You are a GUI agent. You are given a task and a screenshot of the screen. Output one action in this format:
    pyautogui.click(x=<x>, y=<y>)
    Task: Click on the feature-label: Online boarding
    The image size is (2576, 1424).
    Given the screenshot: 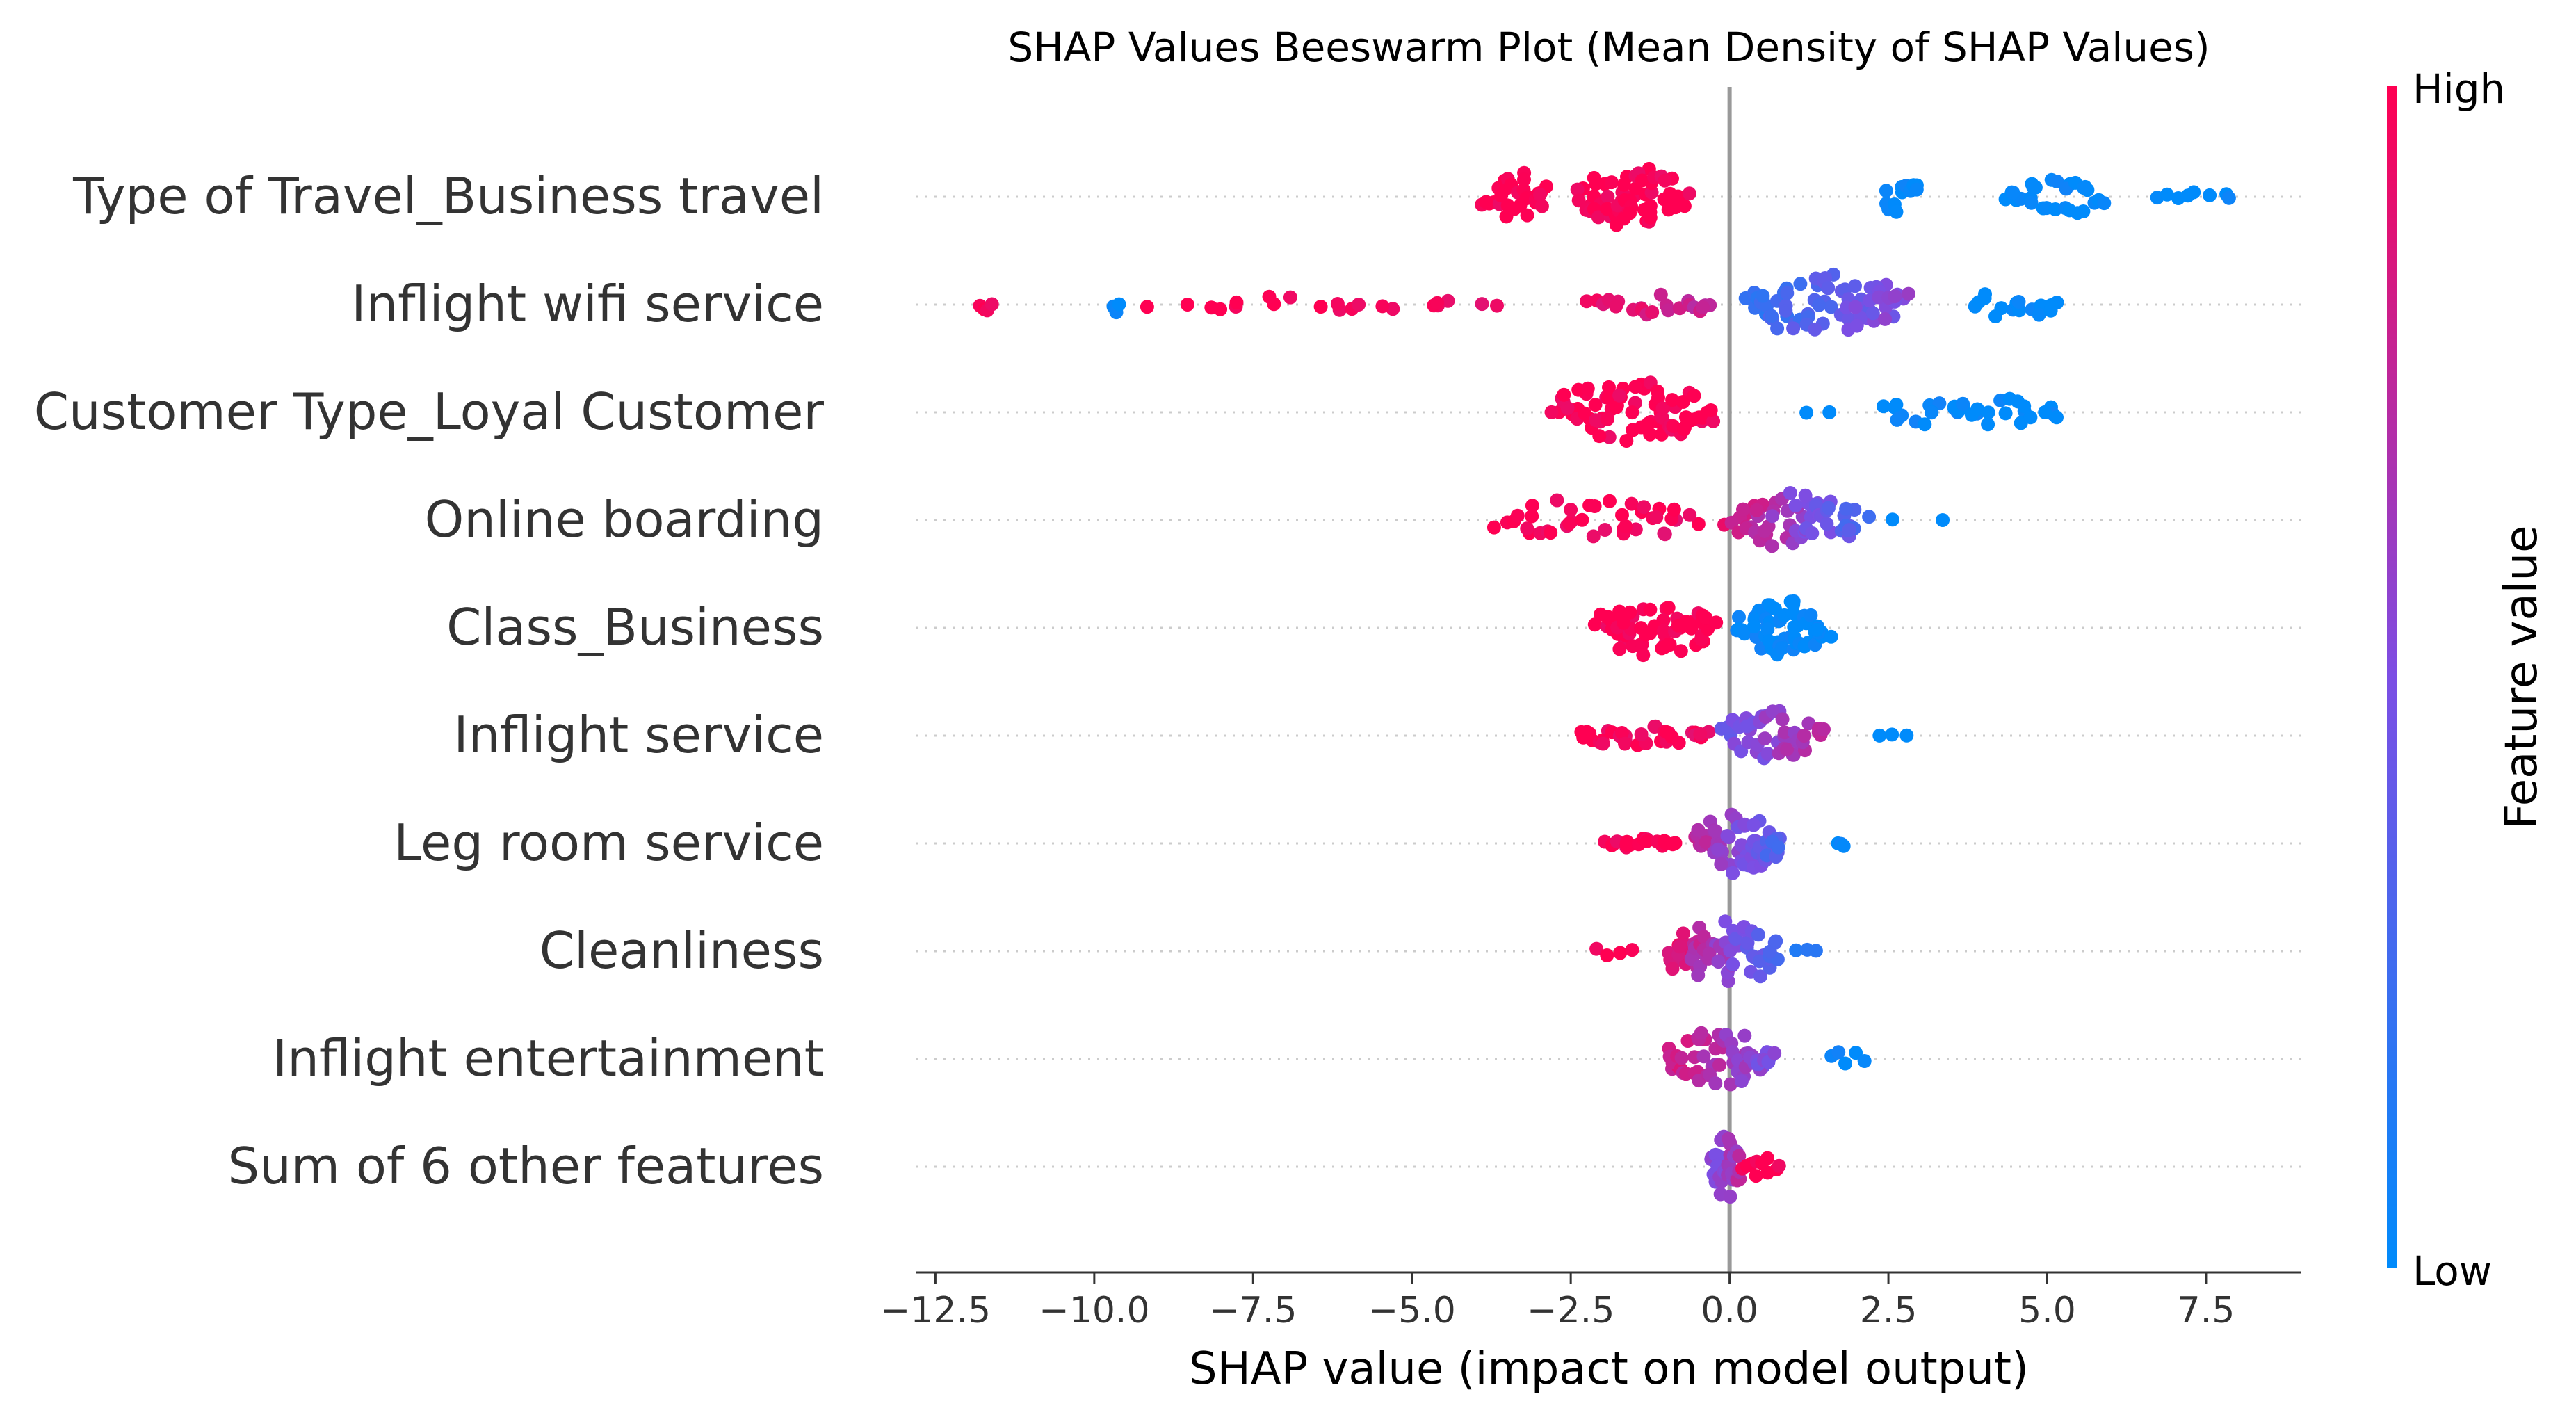 What is the action you would take?
    pyautogui.click(x=624, y=519)
    